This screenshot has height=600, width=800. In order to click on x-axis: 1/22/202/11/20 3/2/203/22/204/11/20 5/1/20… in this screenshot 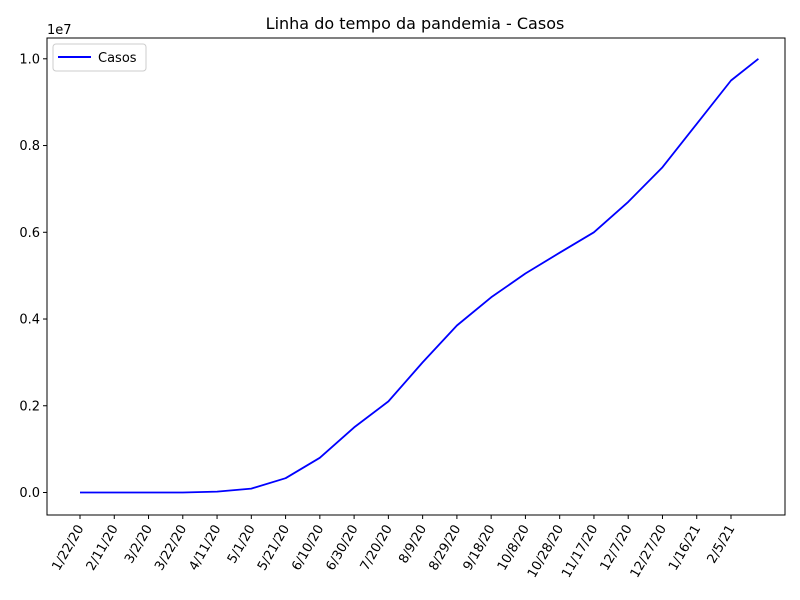, I will do `click(393, 548)`.